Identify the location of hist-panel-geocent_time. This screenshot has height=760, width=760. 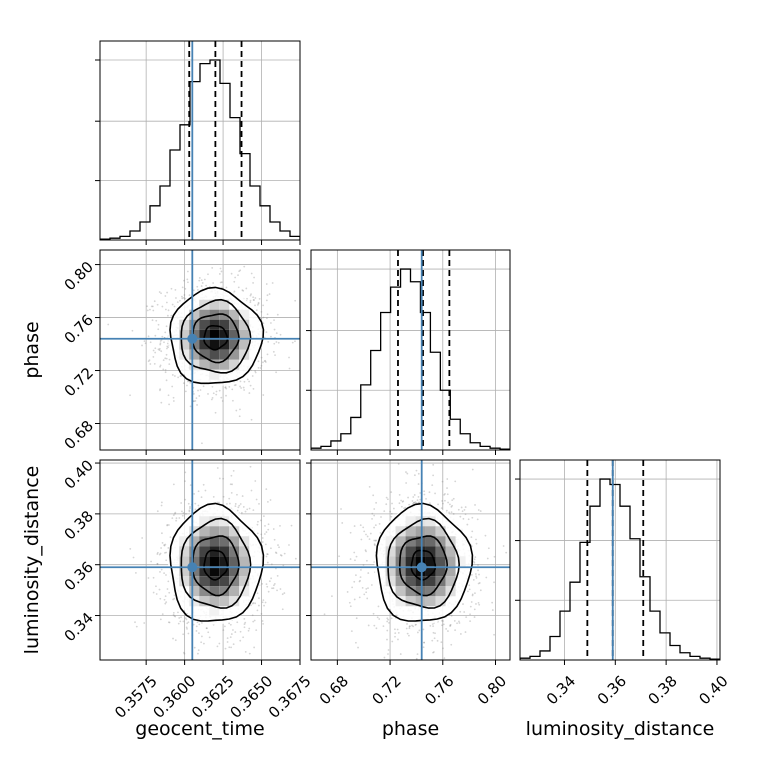
(198, 142).